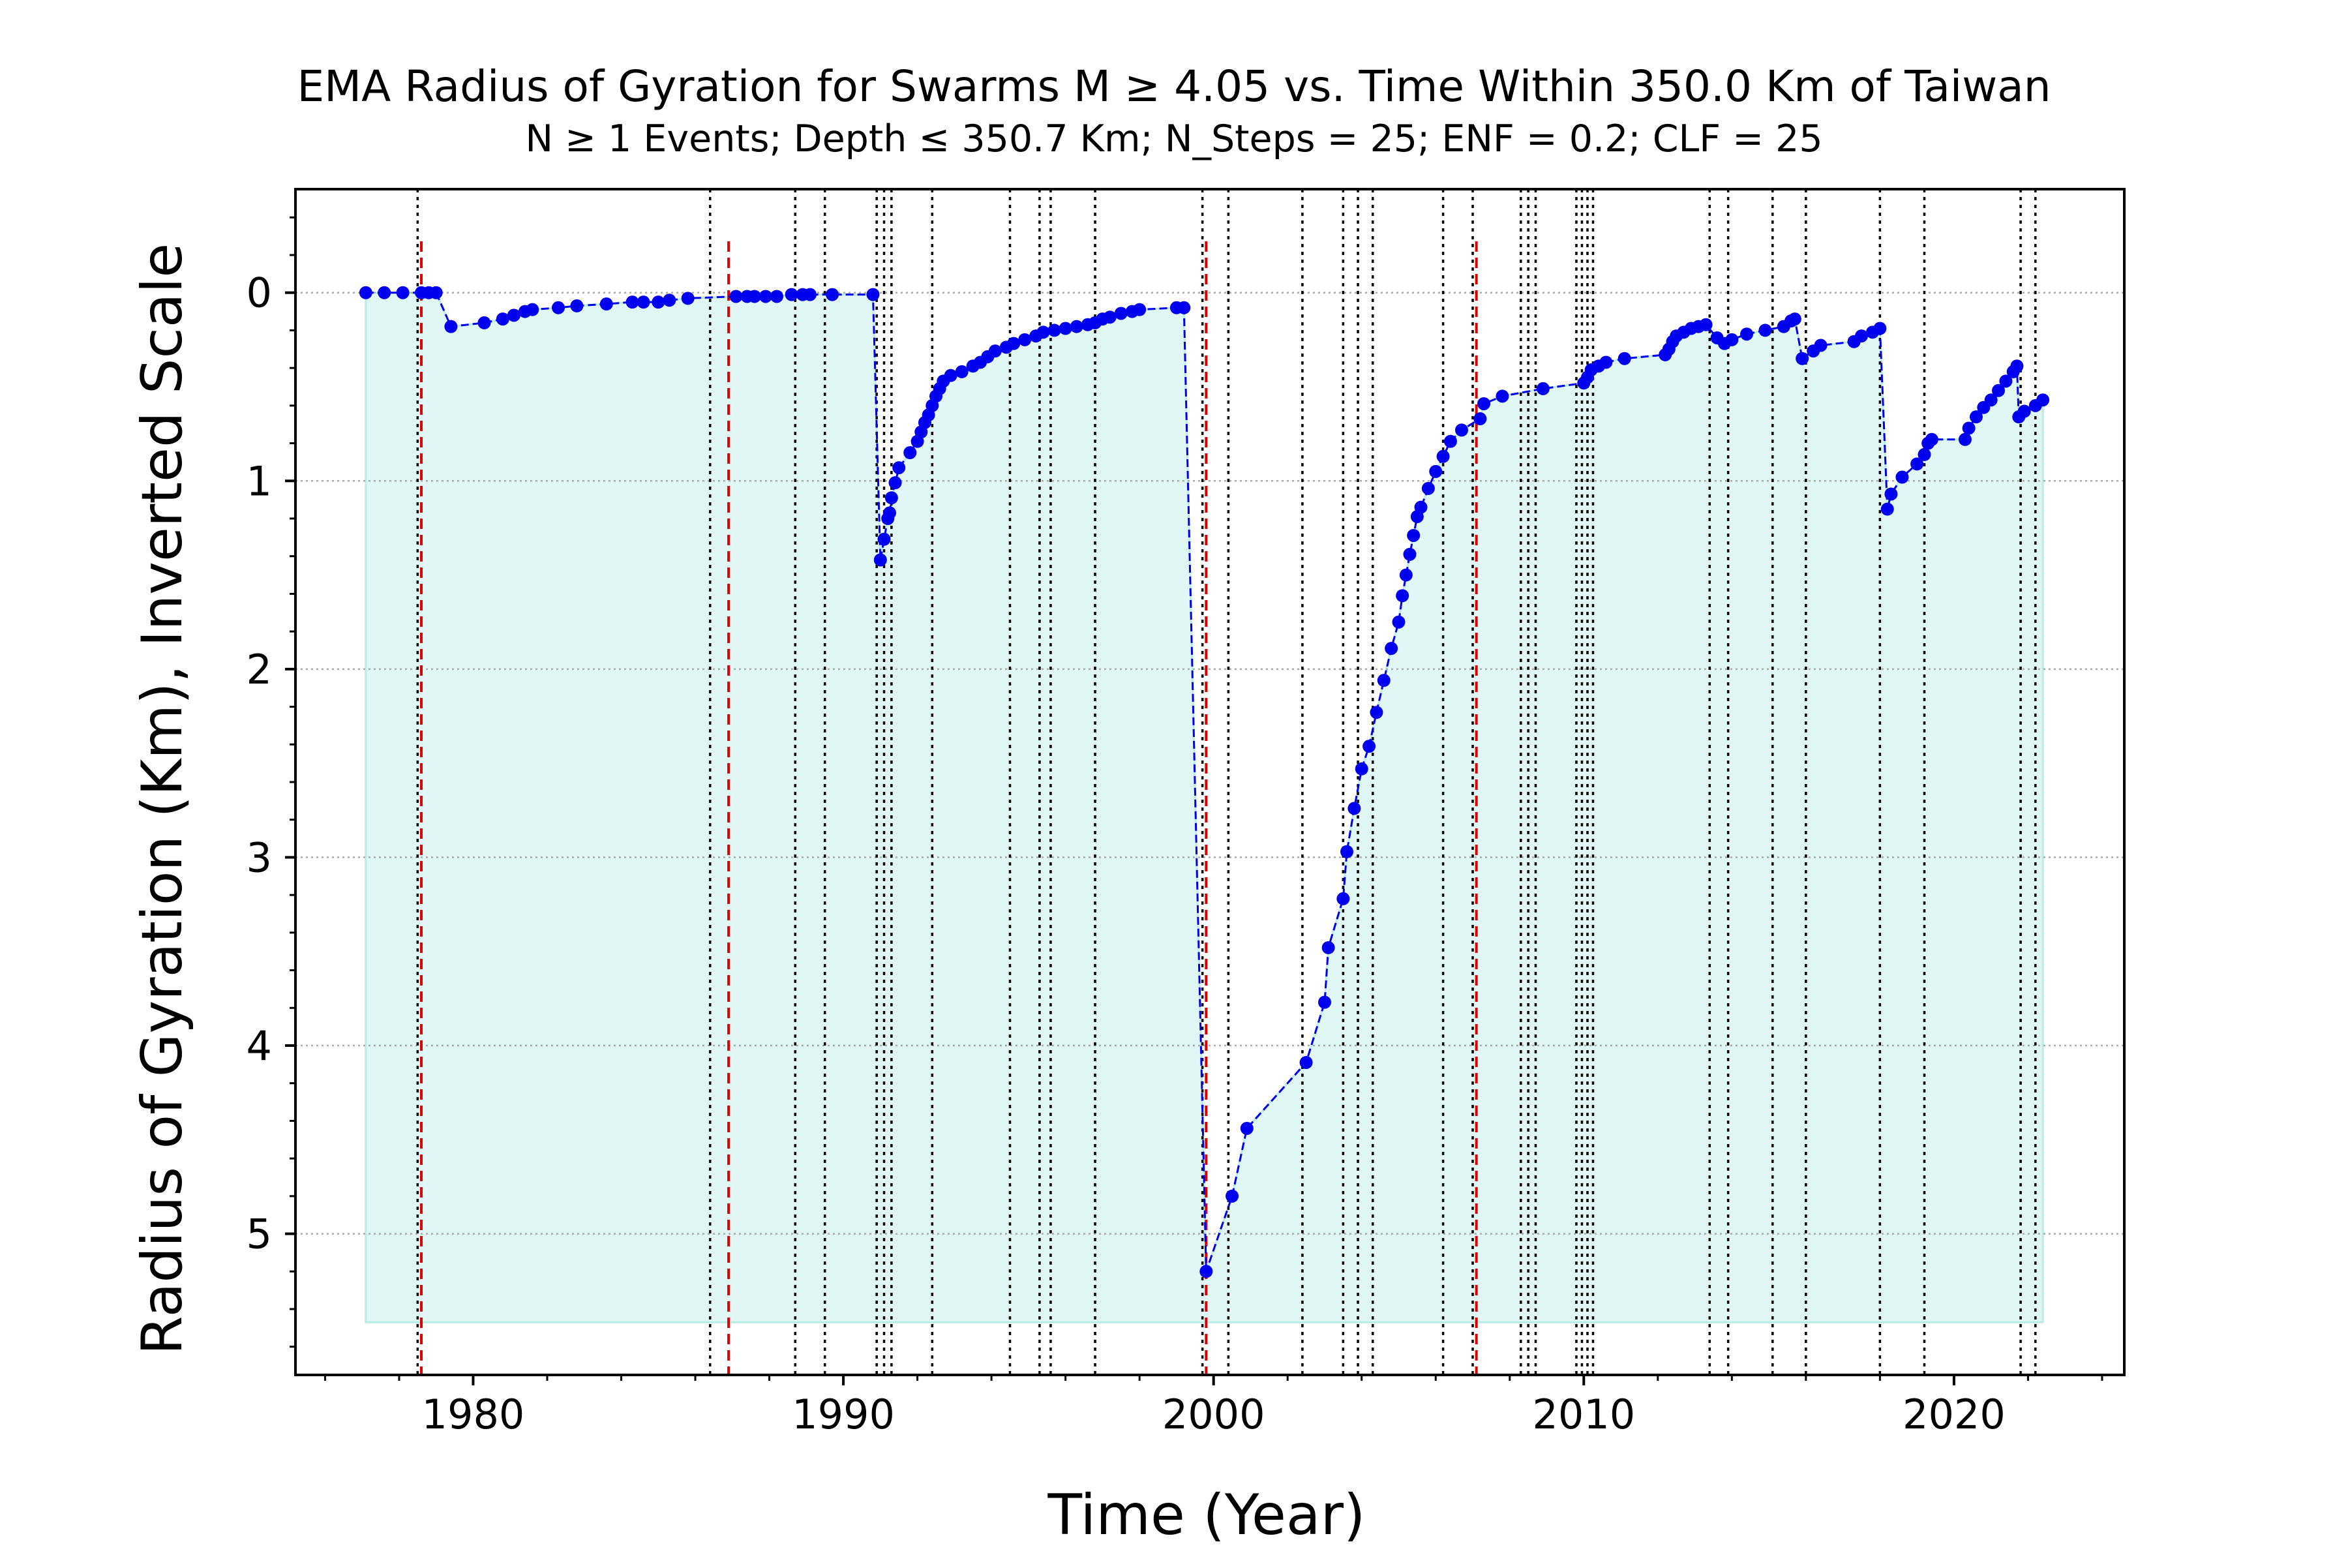 This screenshot has width=2348, height=1568. I want to click on x-tick-label: 1990, so click(844, 1414).